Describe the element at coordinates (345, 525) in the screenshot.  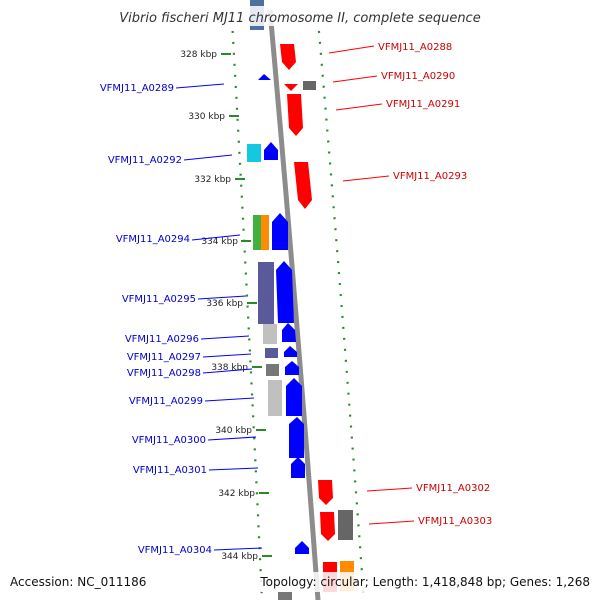
I see `feature-cog-forward-grey` at that location.